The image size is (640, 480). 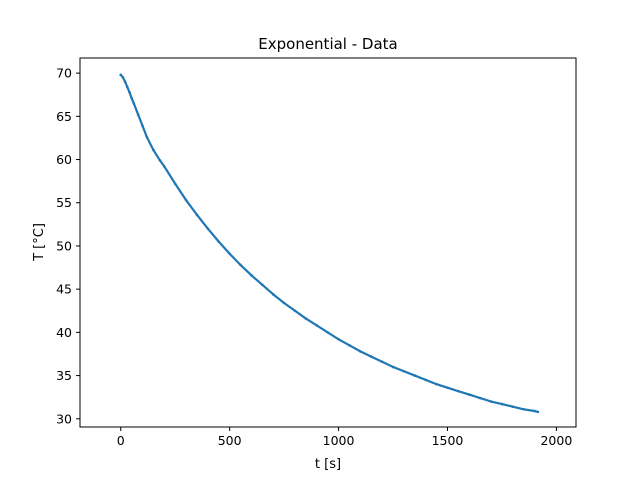 I want to click on x-tick-label: 1500, so click(x=448, y=440).